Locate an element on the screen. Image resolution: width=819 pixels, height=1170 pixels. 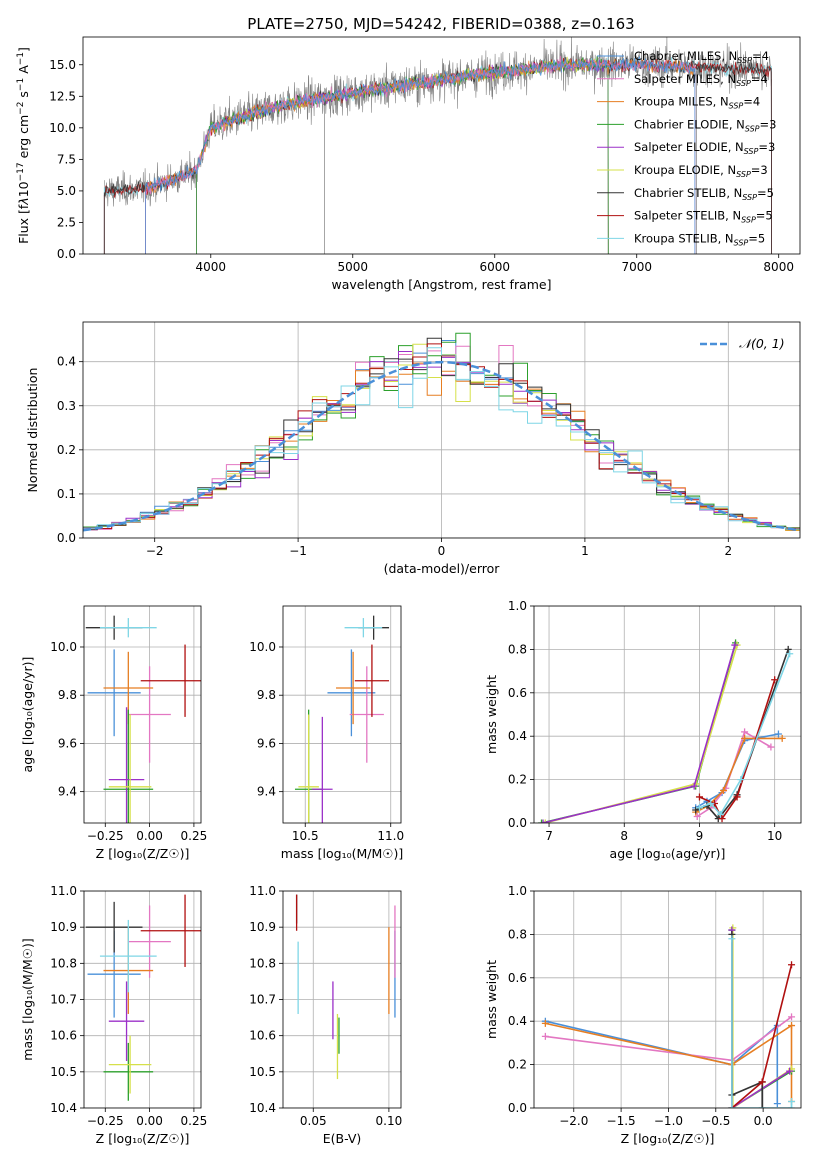
x-axis-label: Z [log₁₀(Z/Z☉)] is located at coordinates (668, 1138).